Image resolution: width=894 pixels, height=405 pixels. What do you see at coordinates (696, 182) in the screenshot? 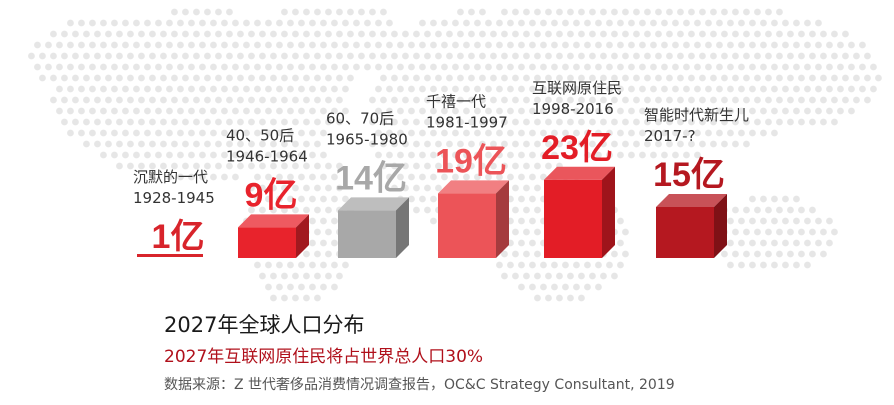
I see `bar-6: 15亿 智能时代新生儿 2017-?` at bounding box center [696, 182].